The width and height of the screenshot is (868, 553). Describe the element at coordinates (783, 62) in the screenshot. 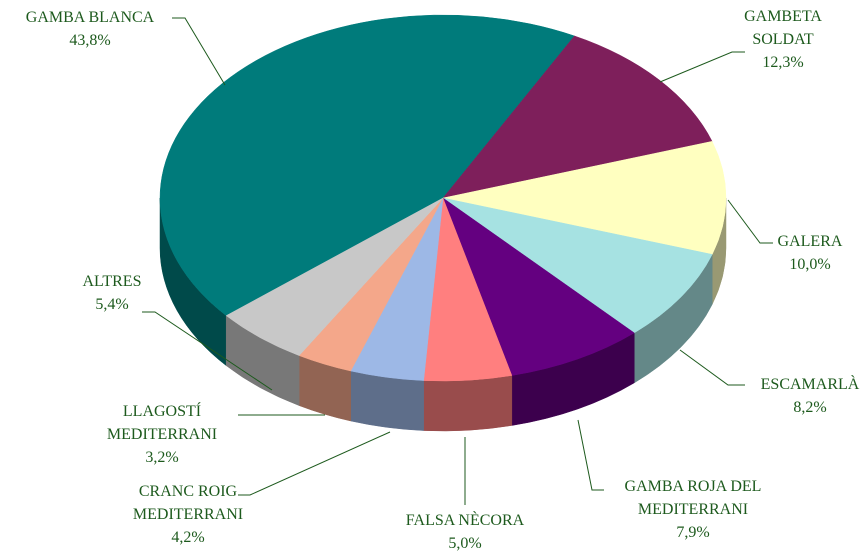

I see `value-label: 12,3%` at that location.